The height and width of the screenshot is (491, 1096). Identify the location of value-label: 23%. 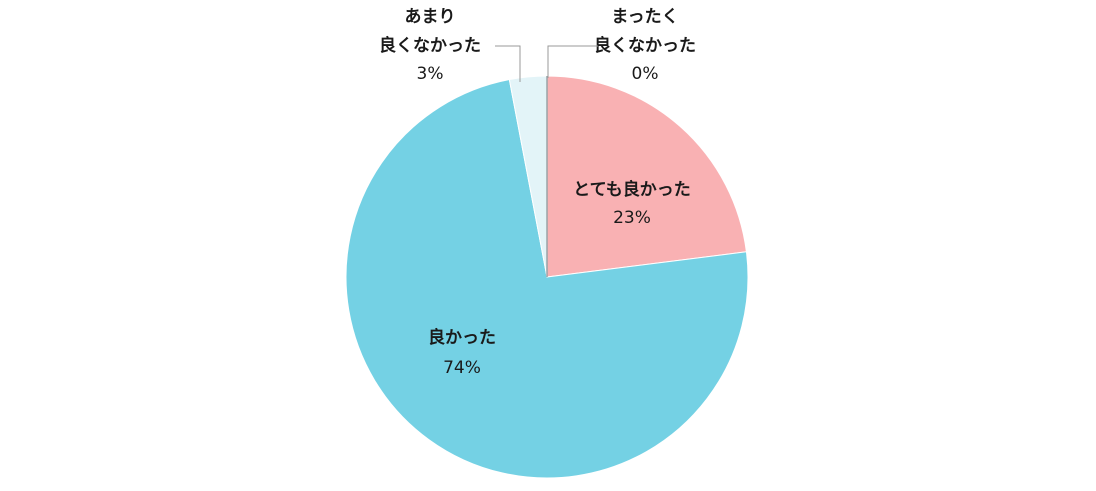
(632, 218).